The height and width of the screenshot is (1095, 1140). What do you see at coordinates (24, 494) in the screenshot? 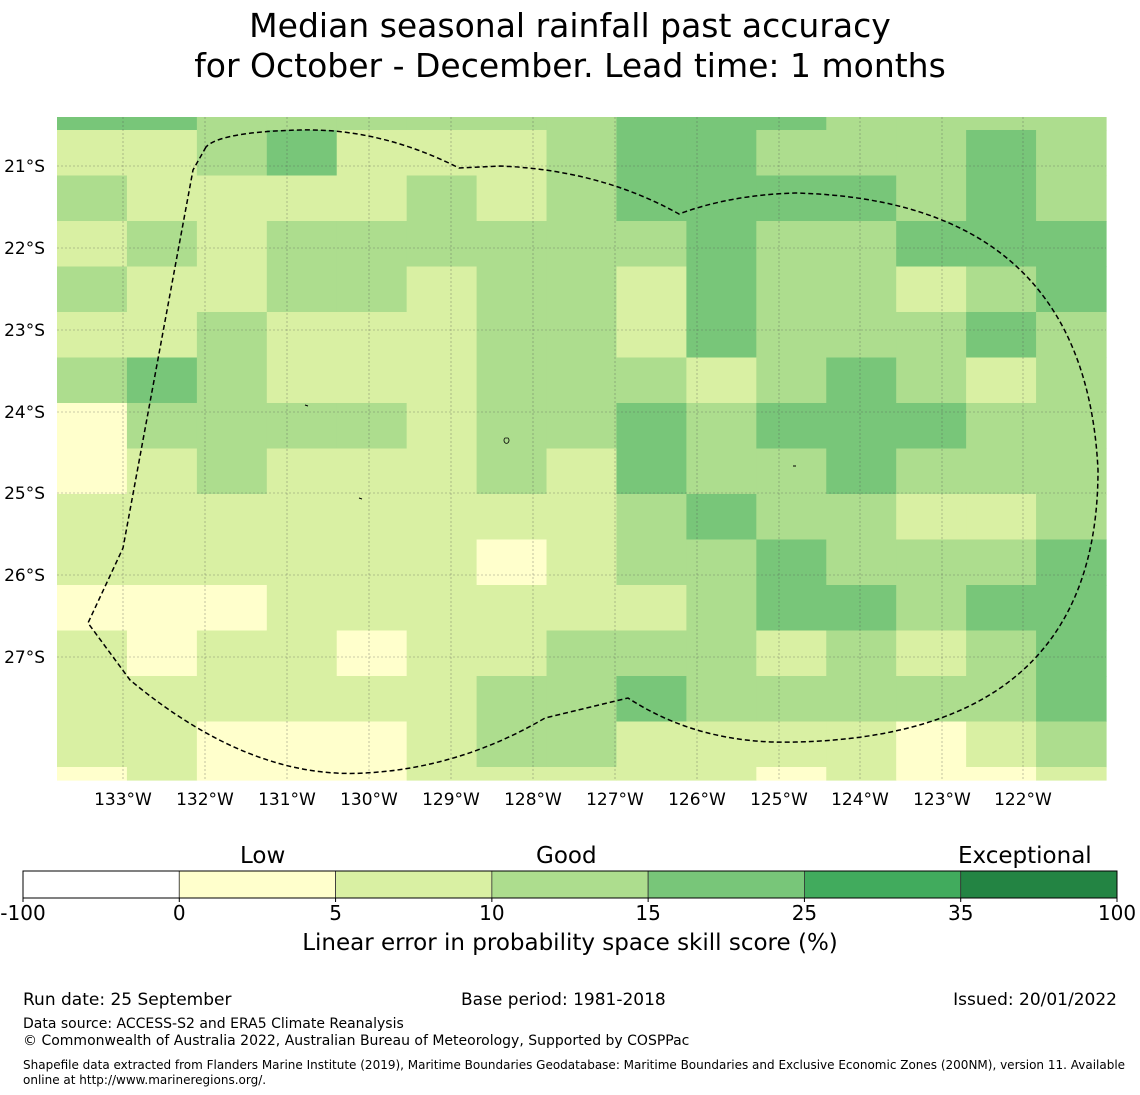
I see `lat-label: 25°S` at bounding box center [24, 494].